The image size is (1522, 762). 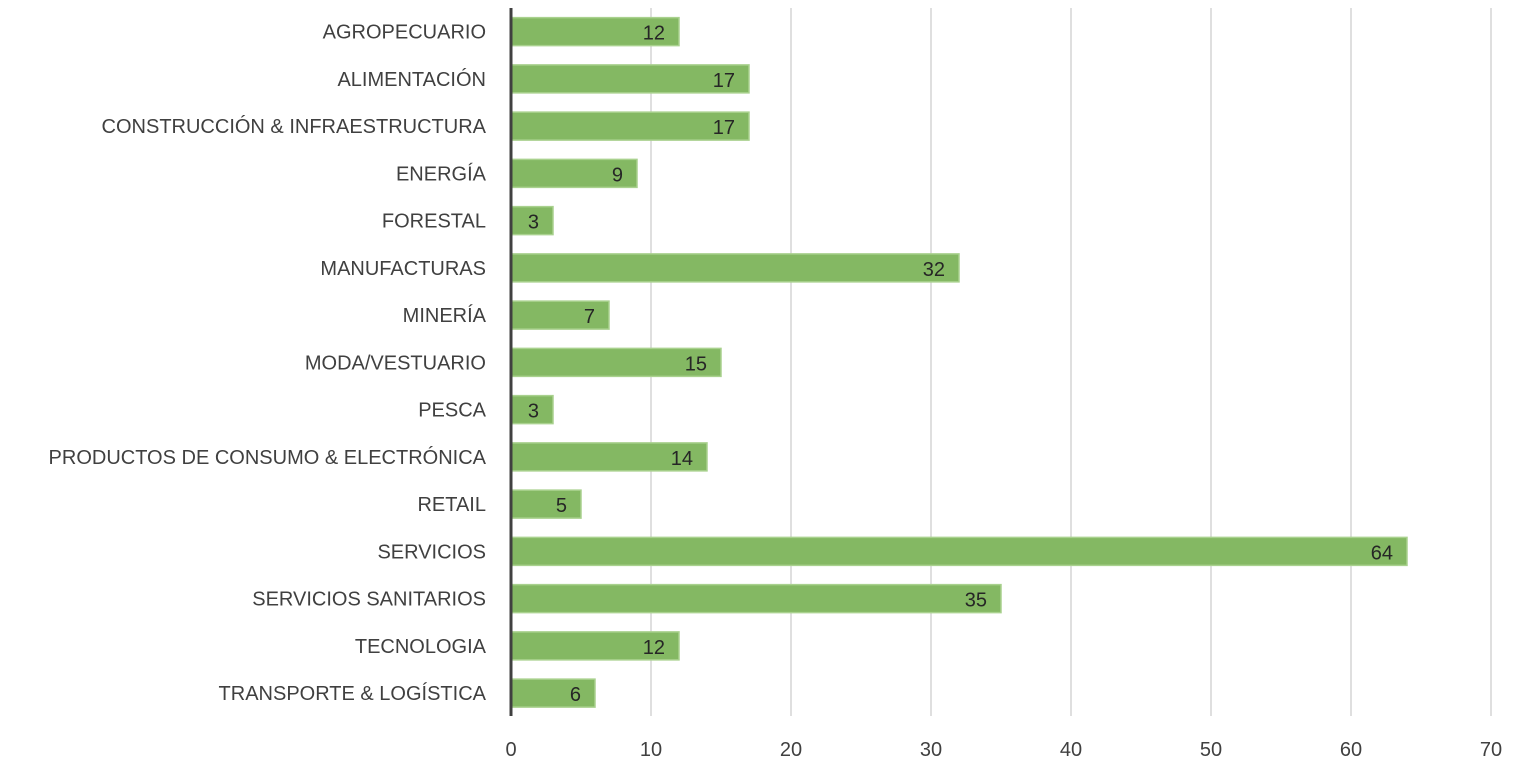 What do you see at coordinates (268, 457) in the screenshot?
I see `category-label: PRODUCTOS DE CONSUMO & ELECTRÓNICA` at bounding box center [268, 457].